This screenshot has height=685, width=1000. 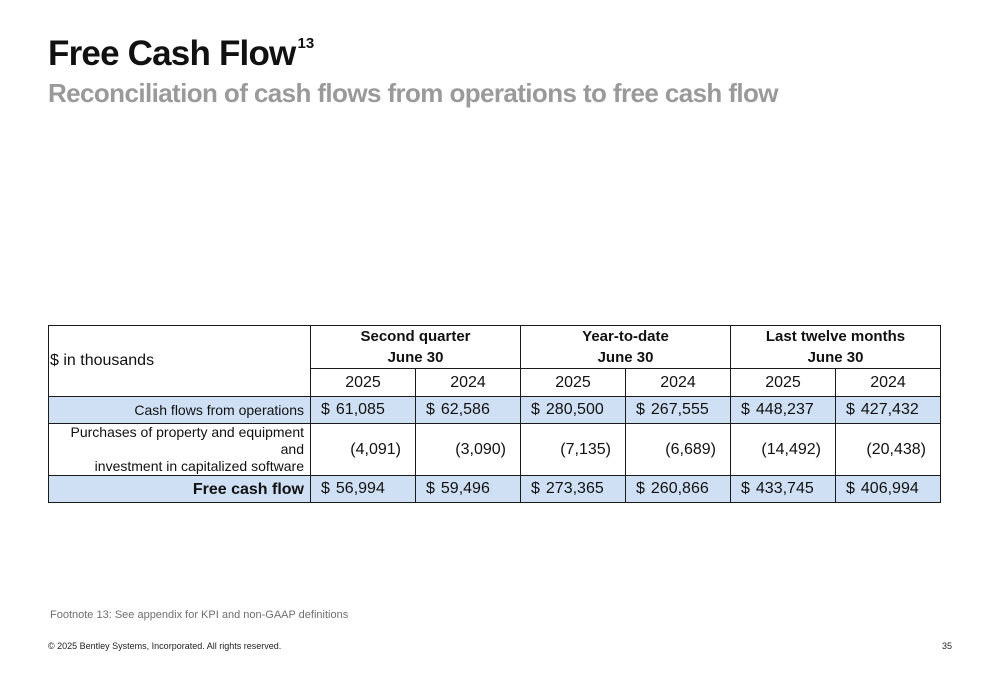 I want to click on value-cell: $260,866, so click(x=678, y=489).